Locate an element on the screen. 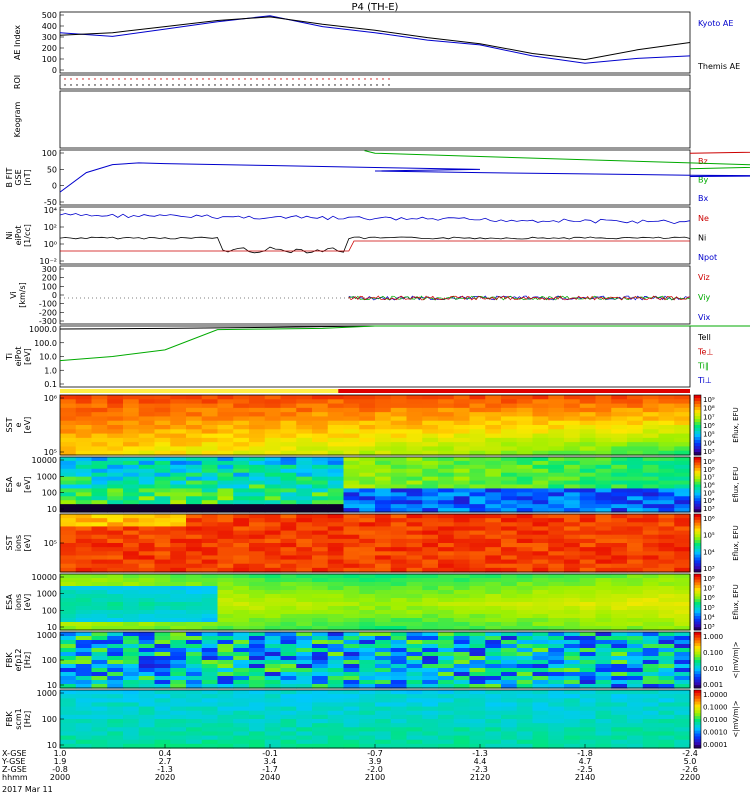  y-tick-label: 10.0 is located at coordinates (48, 357).